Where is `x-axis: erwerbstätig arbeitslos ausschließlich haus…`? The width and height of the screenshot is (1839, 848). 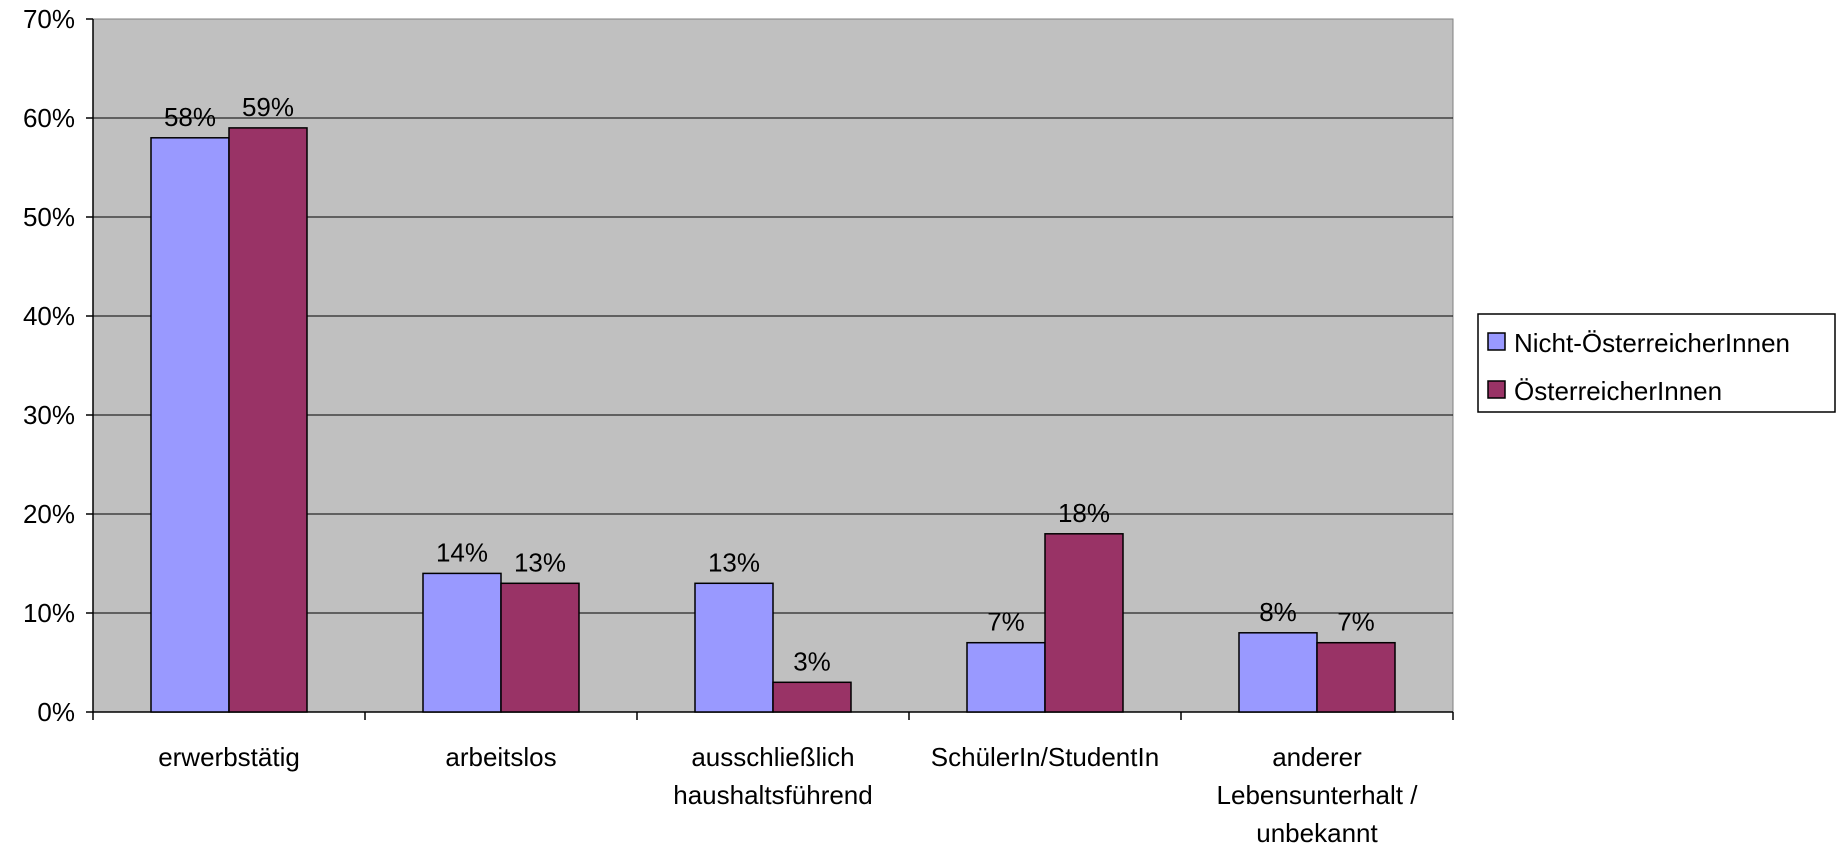
x-axis: erwerbstätig arbeitslos ausschließlich haus… is located at coordinates (773, 779).